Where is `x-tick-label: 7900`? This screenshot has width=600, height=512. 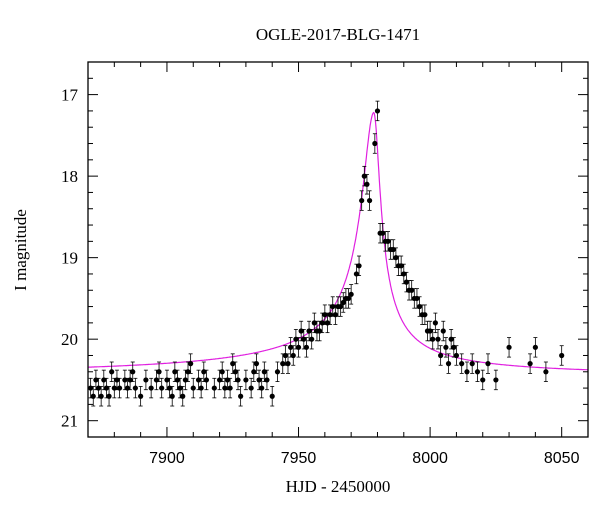 x-tick-label: 7900 is located at coordinates (167, 458).